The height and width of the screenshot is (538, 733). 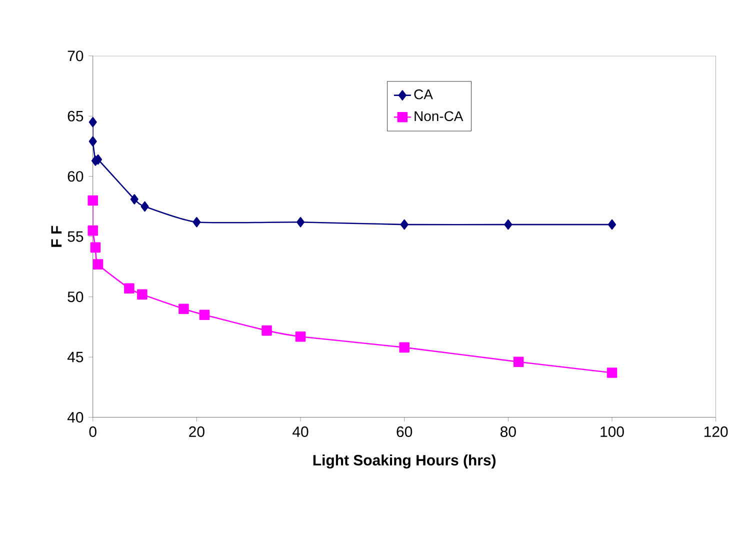 I want to click on x-tick-label: 60, so click(x=404, y=431).